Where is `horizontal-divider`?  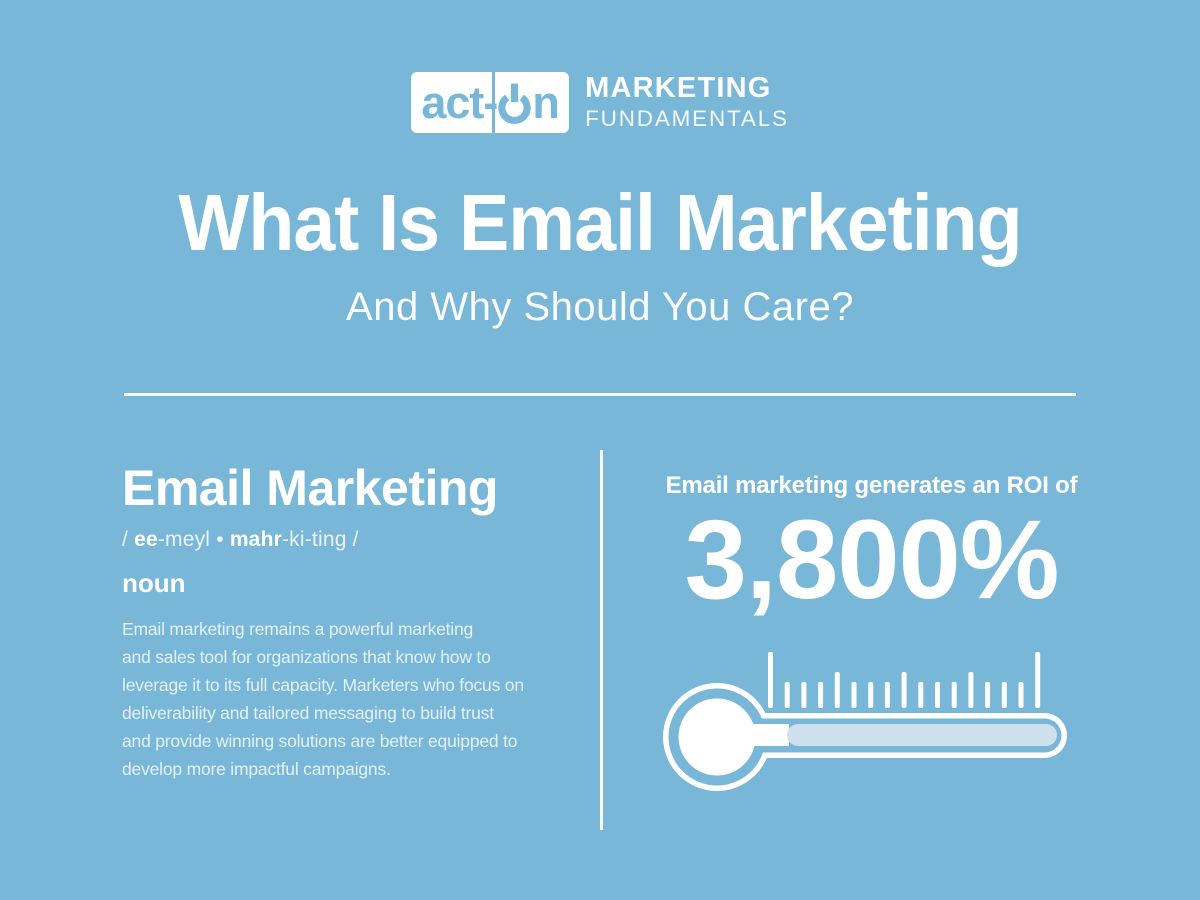 horizontal-divider is located at coordinates (600, 394).